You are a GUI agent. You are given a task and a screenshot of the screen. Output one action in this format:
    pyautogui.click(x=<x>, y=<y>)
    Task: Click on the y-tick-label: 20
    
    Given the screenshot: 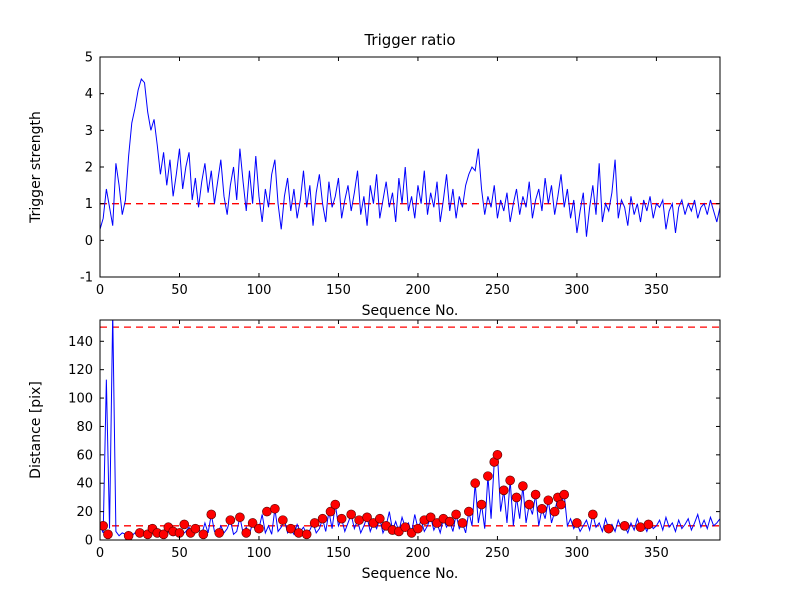 What is the action you would take?
    pyautogui.click(x=84, y=512)
    